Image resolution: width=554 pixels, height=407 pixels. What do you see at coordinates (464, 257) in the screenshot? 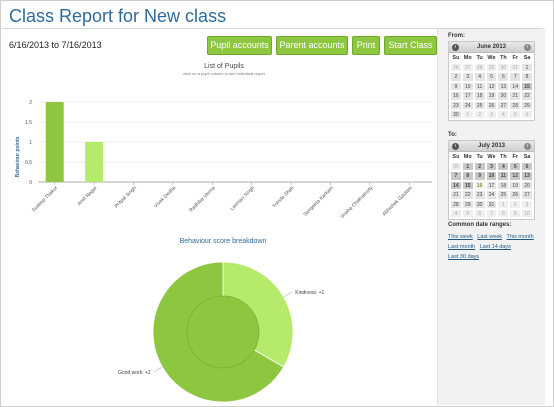
I see `range-link-last-30-days: Last 30 days` at bounding box center [464, 257].